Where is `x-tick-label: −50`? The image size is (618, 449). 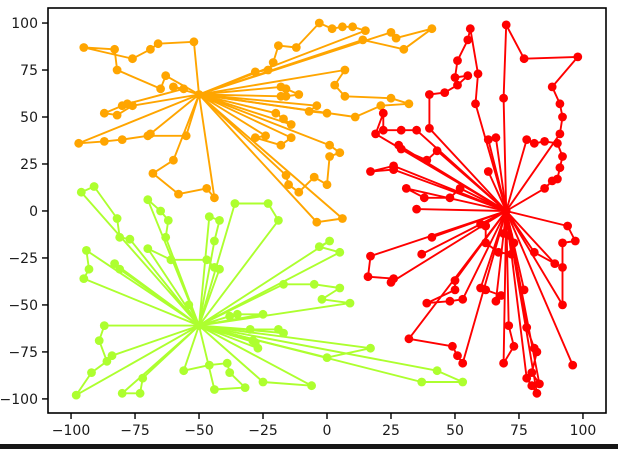 x-tick-label: −50 is located at coordinates (199, 431).